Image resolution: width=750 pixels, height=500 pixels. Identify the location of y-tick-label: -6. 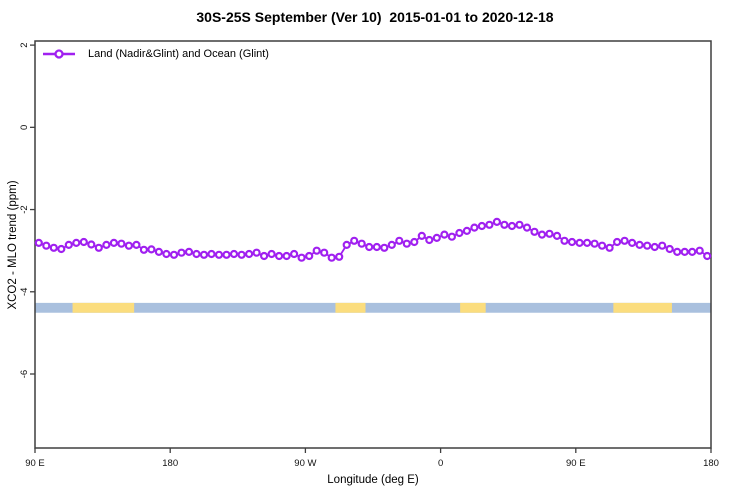
(24, 374).